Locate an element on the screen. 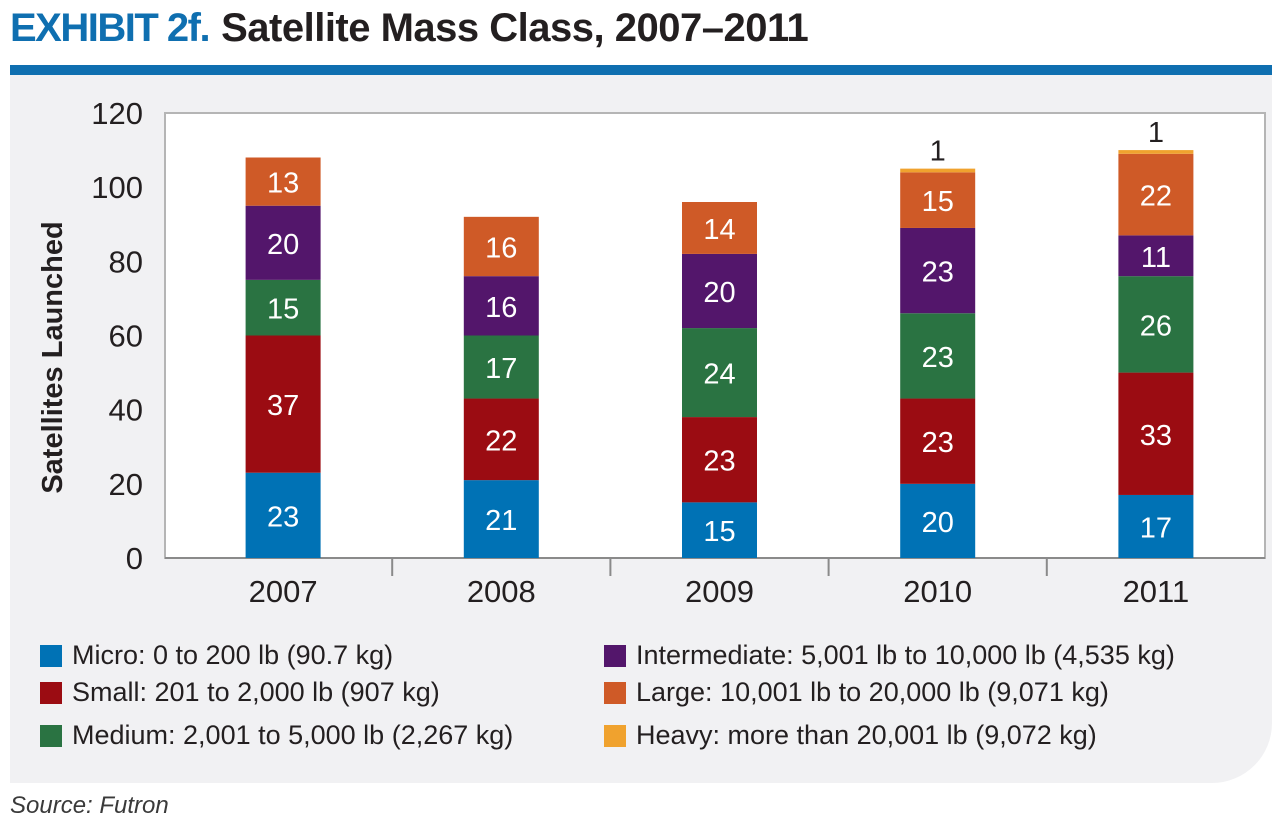 The image size is (1272, 839). data-label: 24 is located at coordinates (719, 375).